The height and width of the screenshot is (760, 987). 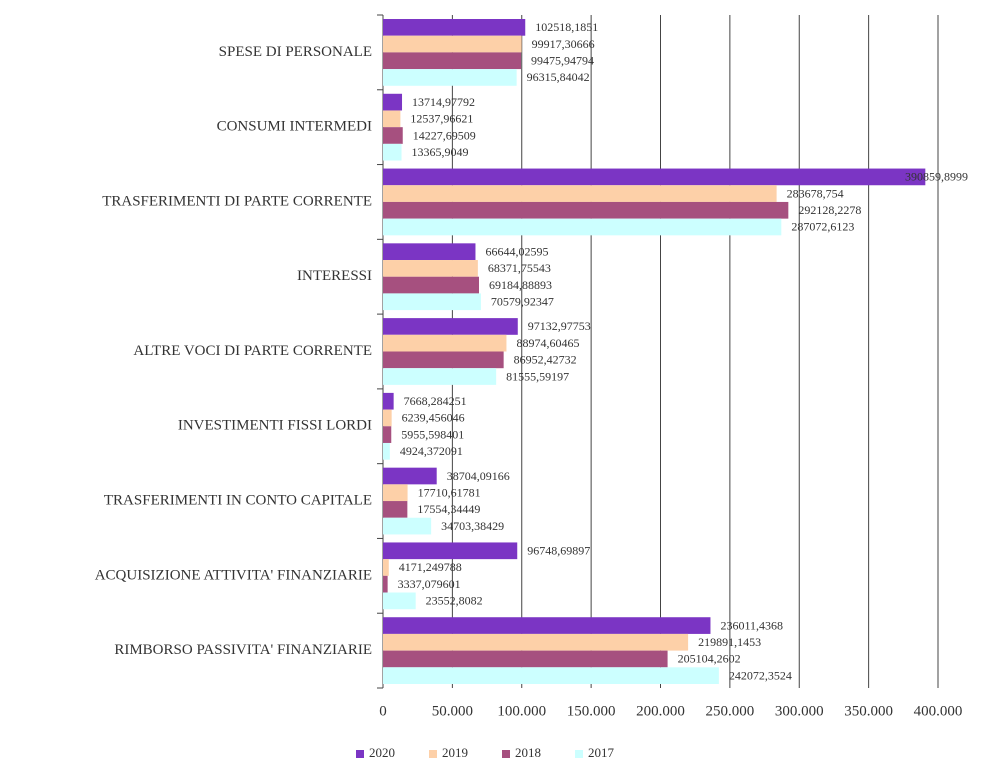 I want to click on legend-label: 2018, so click(x=528, y=752).